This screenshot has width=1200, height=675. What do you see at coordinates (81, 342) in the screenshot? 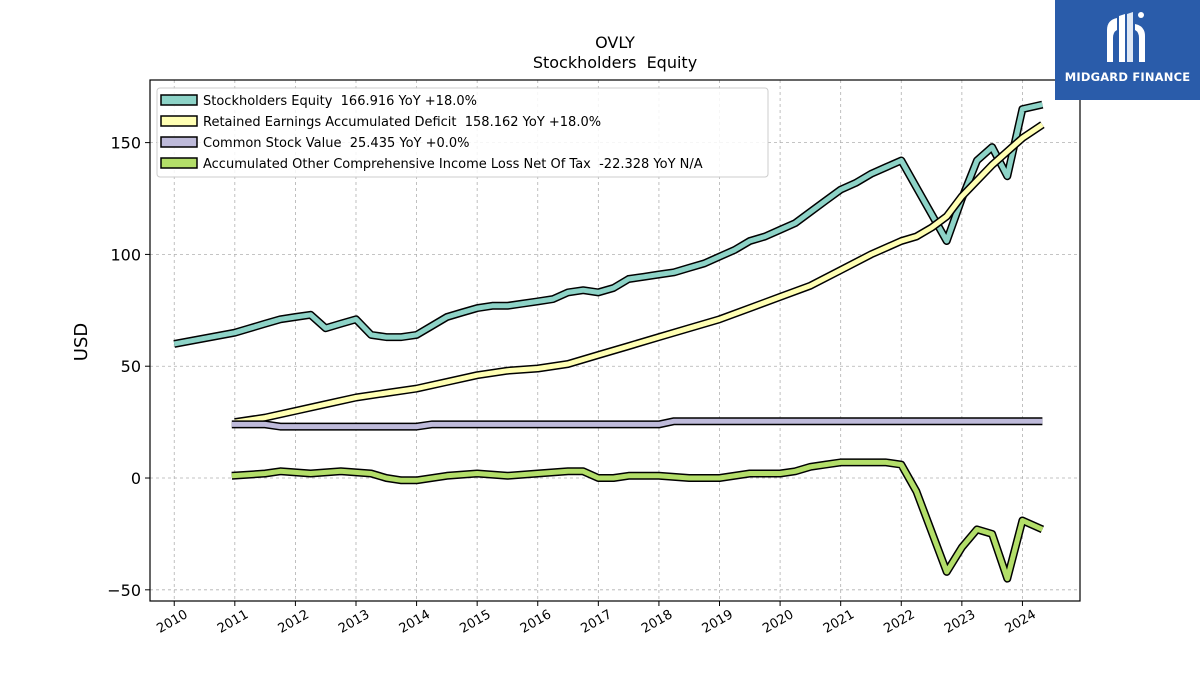
I see `y-axis-label: USD` at bounding box center [81, 342].